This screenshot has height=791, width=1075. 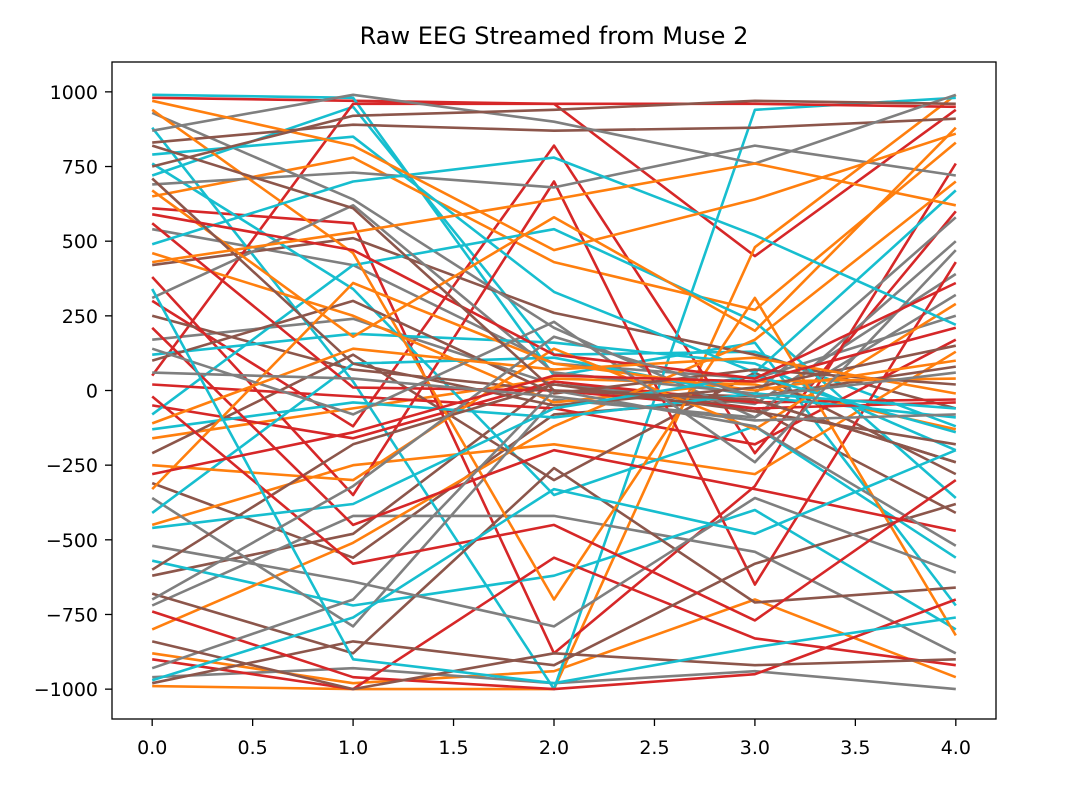 What do you see at coordinates (80, 317) in the screenshot?
I see `y-tick-label: 250` at bounding box center [80, 317].